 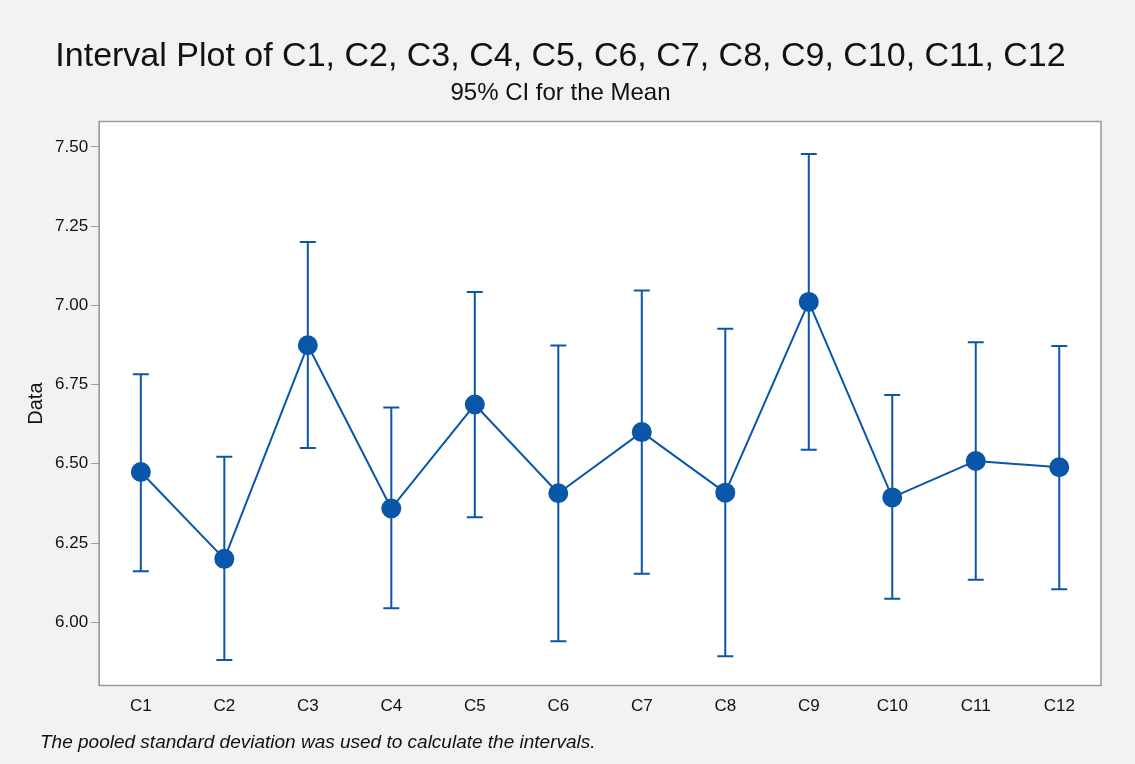 What do you see at coordinates (307, 706) in the screenshot?
I see `x-tick-label: C3` at bounding box center [307, 706].